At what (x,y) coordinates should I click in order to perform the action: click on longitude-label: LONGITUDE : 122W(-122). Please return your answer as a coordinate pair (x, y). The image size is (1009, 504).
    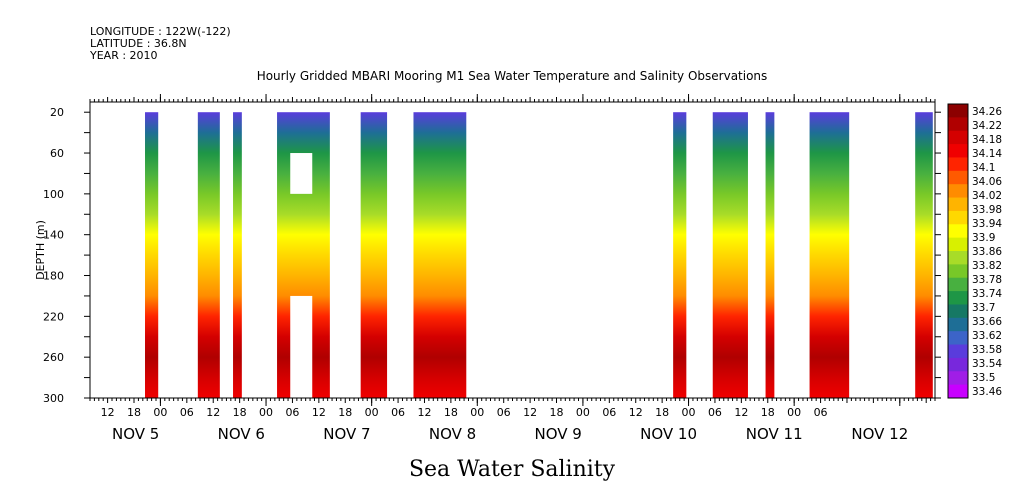
    Looking at the image, I should click on (160, 31).